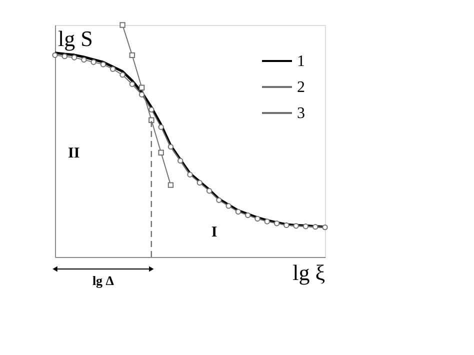 This screenshot has width=474, height=355. What do you see at coordinates (214, 232) in the screenshot?
I see `annotation: I` at bounding box center [214, 232].